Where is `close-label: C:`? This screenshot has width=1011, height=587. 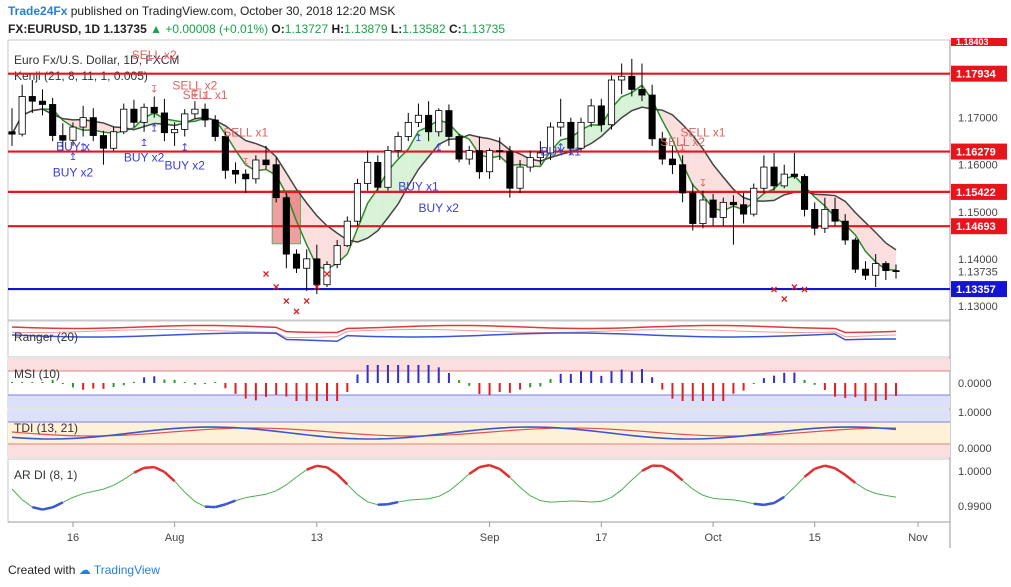 close-label: C: is located at coordinates (455, 29).